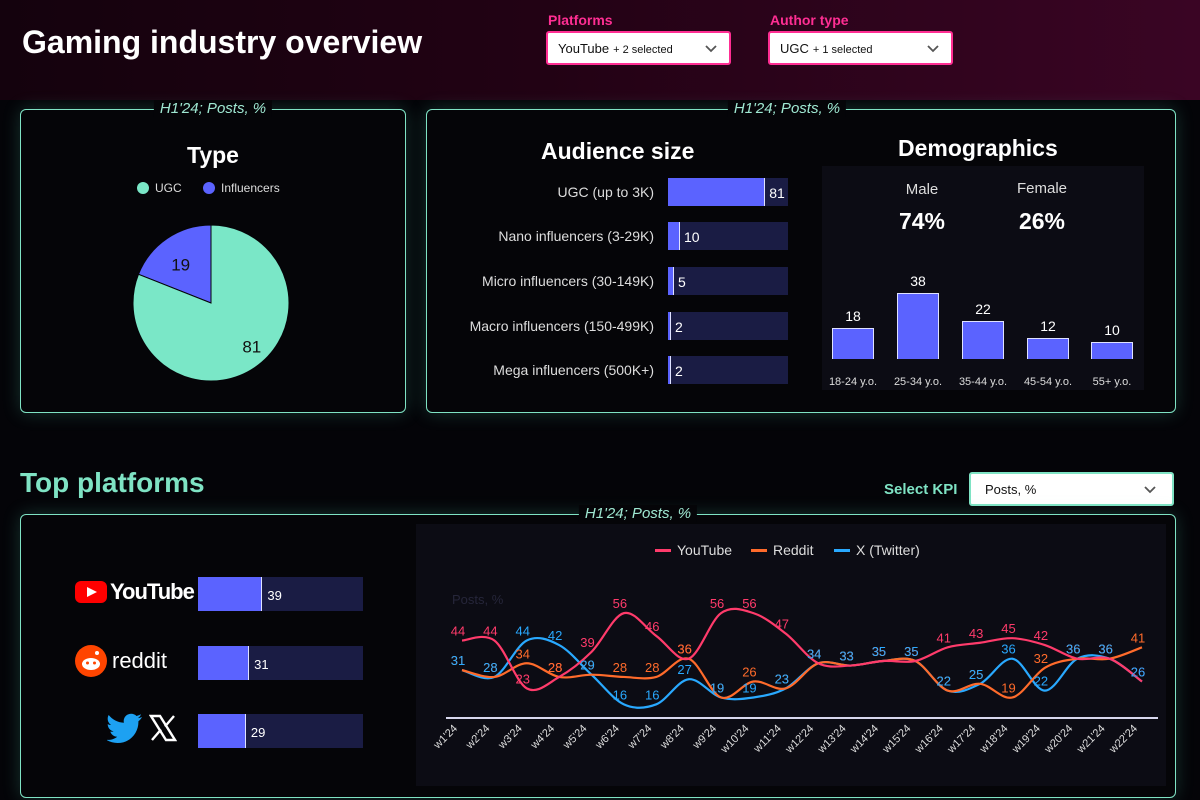 This screenshot has width=1200, height=800. Describe the element at coordinates (976, 674) in the screenshot. I see `line-data-label: 25` at that location.